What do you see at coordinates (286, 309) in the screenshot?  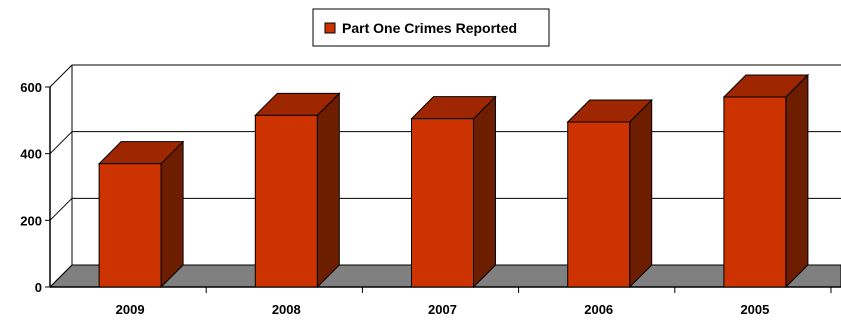 I see `x-tick-label: 2008` at bounding box center [286, 309].